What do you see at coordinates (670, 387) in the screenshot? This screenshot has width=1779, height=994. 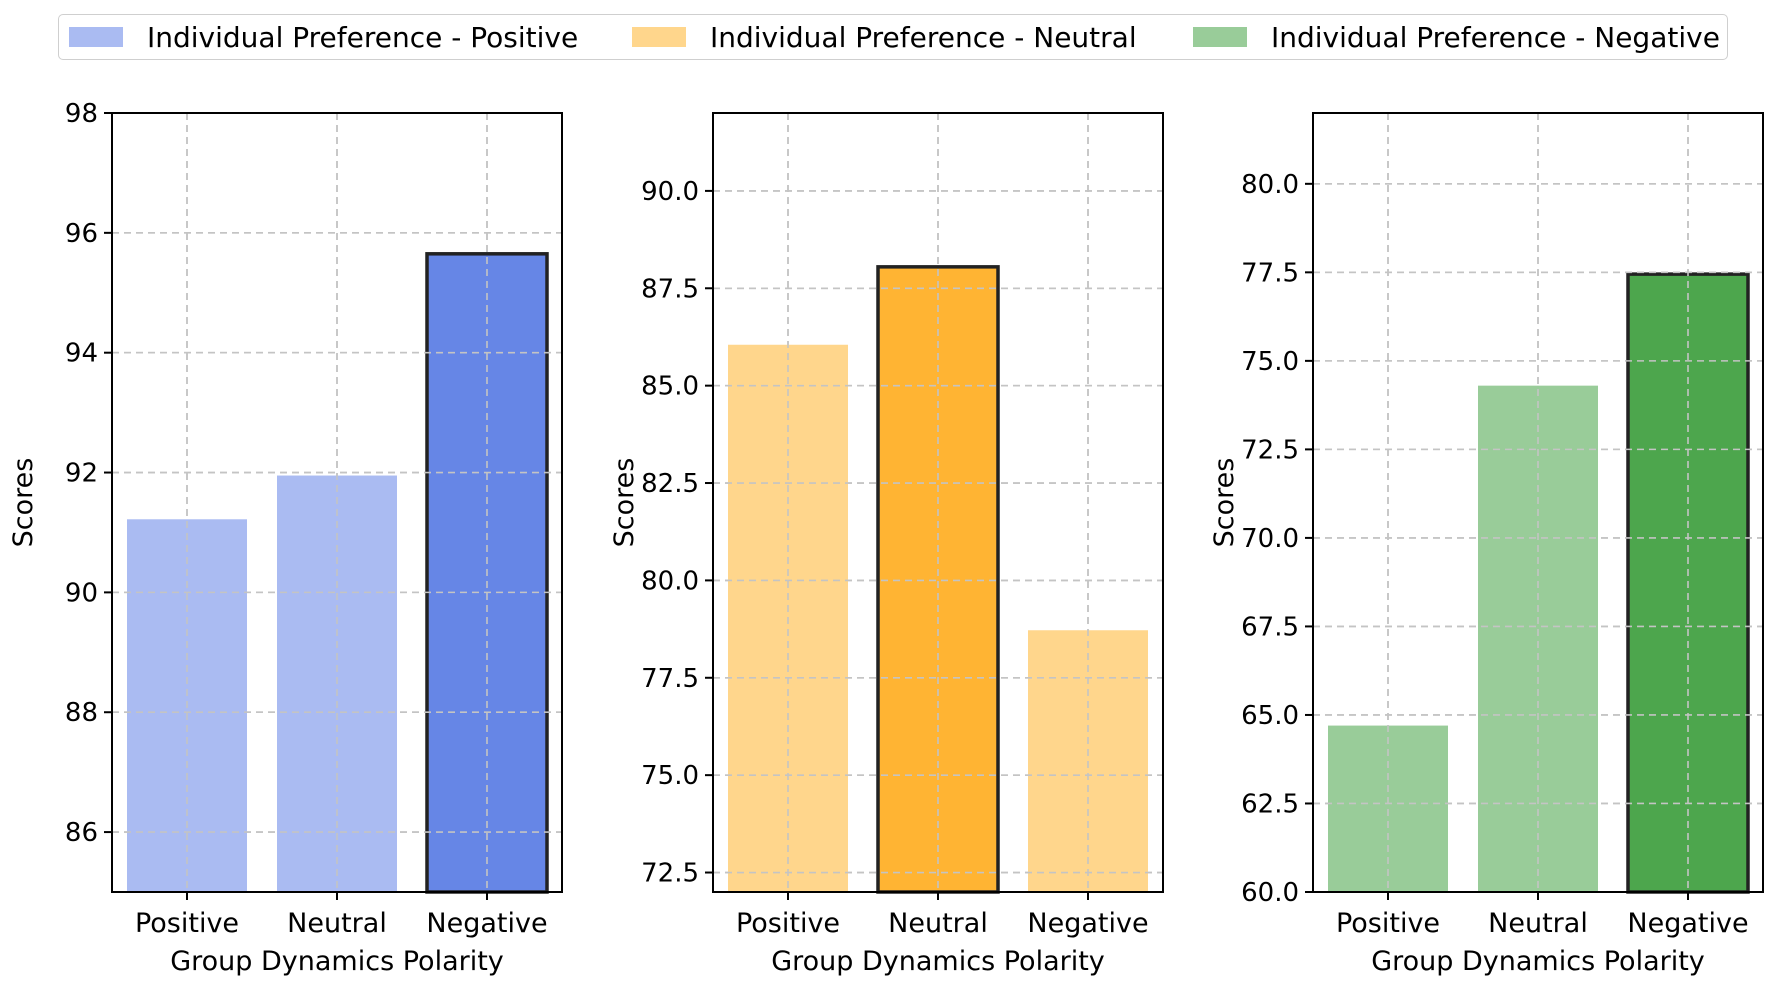 I see `ytick-label-6: 85.0` at bounding box center [670, 387].